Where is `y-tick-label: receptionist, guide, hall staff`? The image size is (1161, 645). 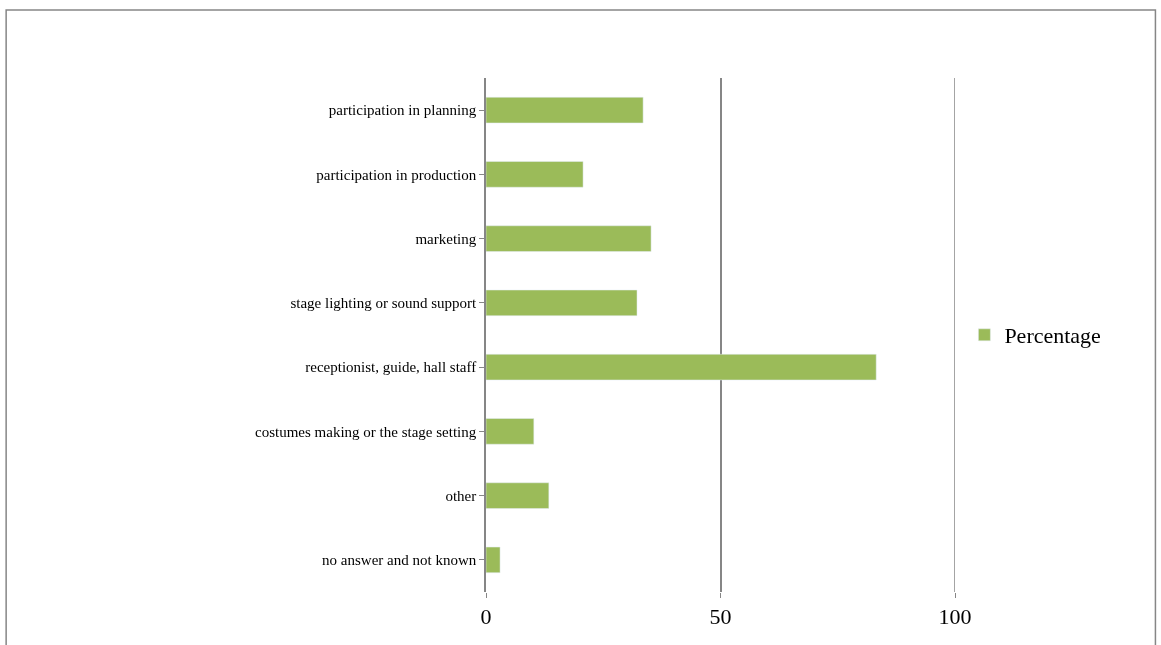
y-tick-label: receptionist, guide, hall staff is located at coordinates (391, 367).